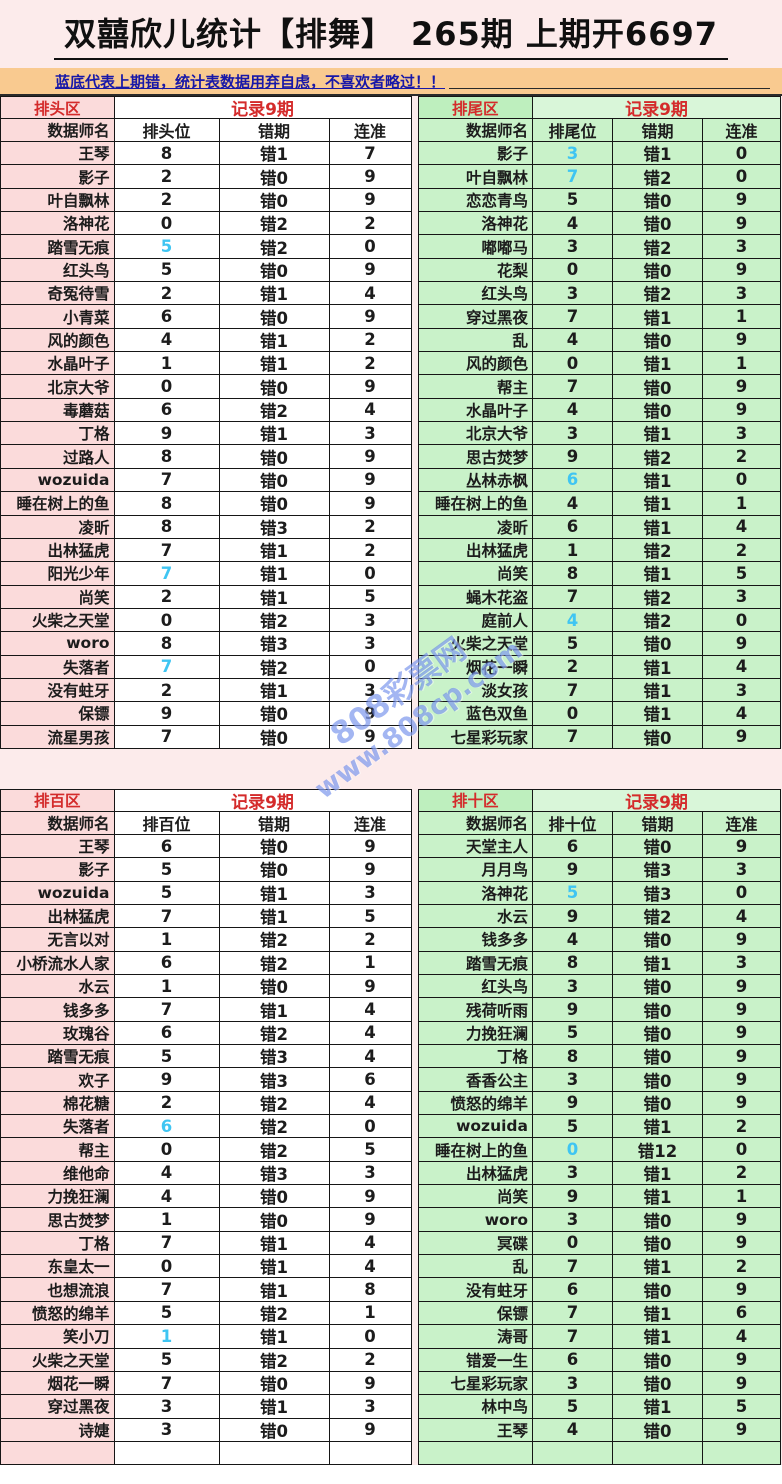 The image size is (782, 1484). Describe the element at coordinates (58, 940) in the screenshot. I see `analyst-name: 无言以对` at that location.